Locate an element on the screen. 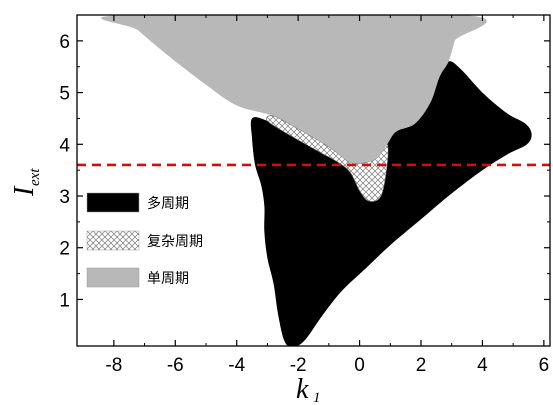  x-tick-label: -4 is located at coordinates (236, 365).